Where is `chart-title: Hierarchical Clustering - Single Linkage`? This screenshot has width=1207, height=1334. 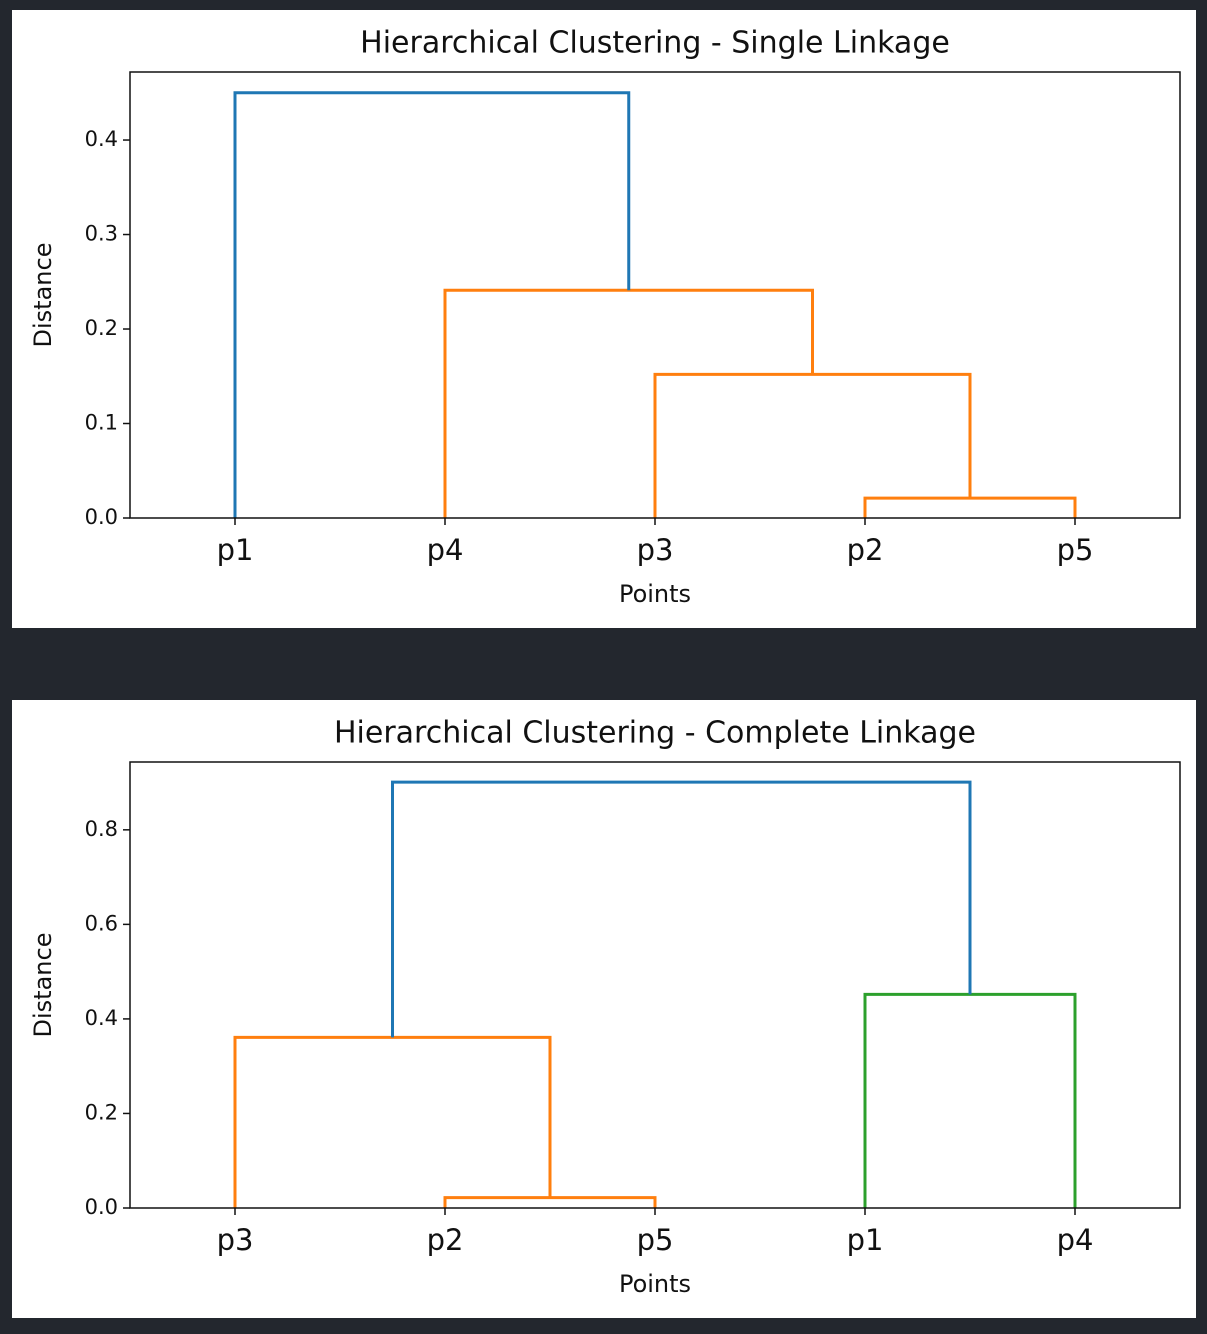
chart-title: Hierarchical Clustering - Single Linkage is located at coordinates (655, 43).